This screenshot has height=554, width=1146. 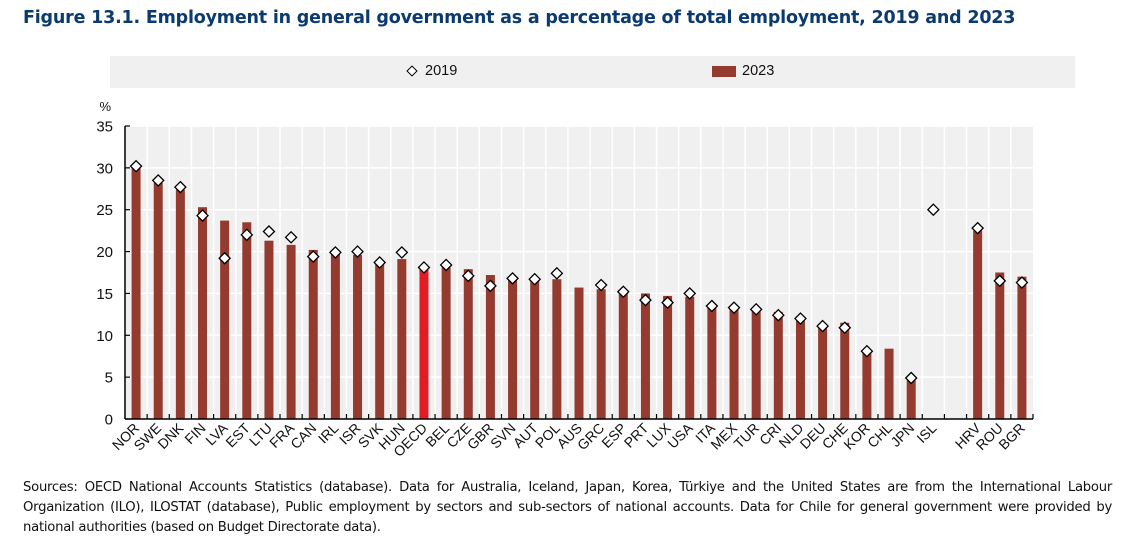 I want to click on bar-2023-isr, so click(x=358, y=336).